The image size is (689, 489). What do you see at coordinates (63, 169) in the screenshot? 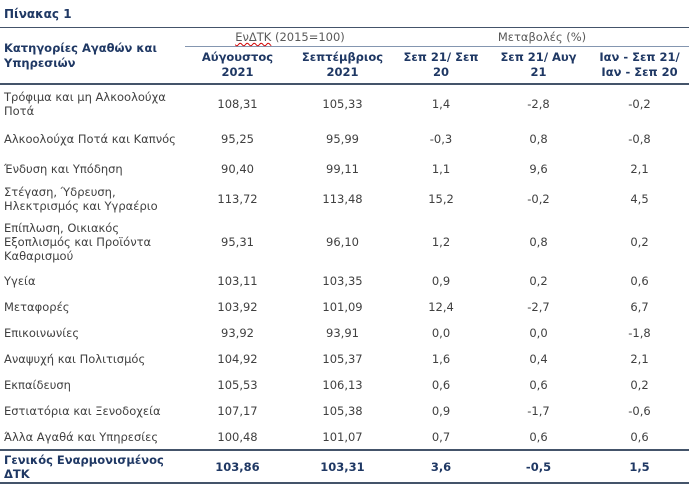
I see `row-label: Ένδυση και Υπόδηση` at bounding box center [63, 169].